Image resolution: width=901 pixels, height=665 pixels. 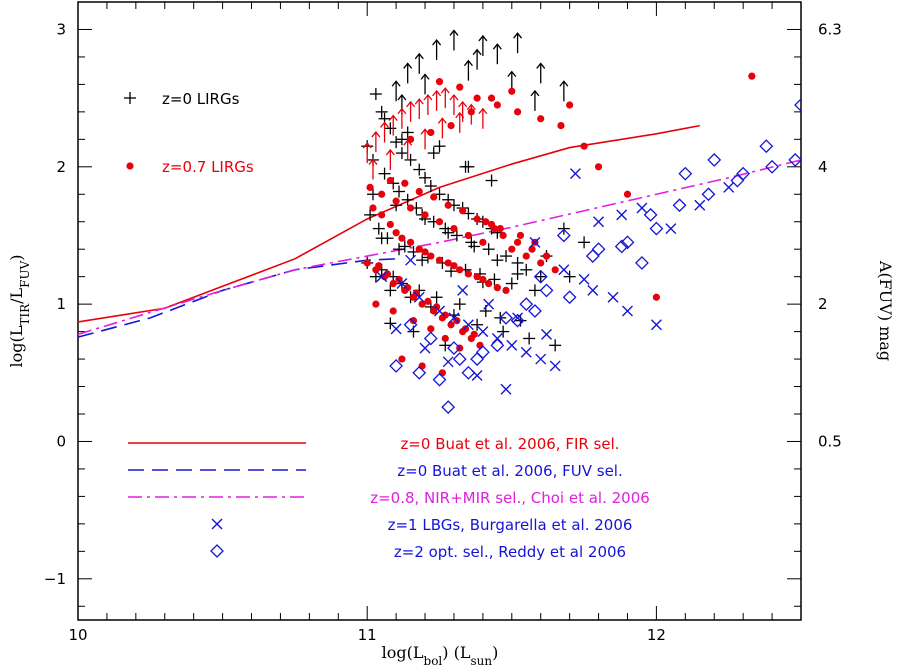 I want to click on axis-title-part: /L, so click(x=16, y=295).